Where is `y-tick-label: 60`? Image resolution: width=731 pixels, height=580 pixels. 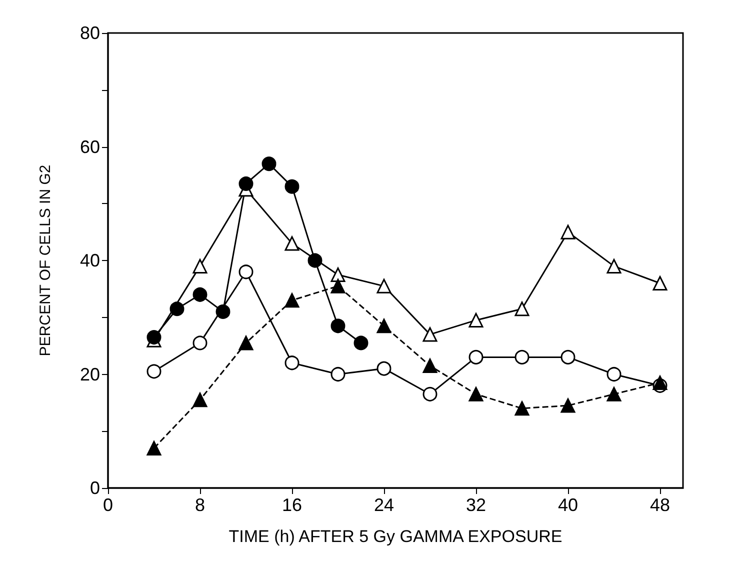 y-tick-label: 60 is located at coordinates (90, 146).